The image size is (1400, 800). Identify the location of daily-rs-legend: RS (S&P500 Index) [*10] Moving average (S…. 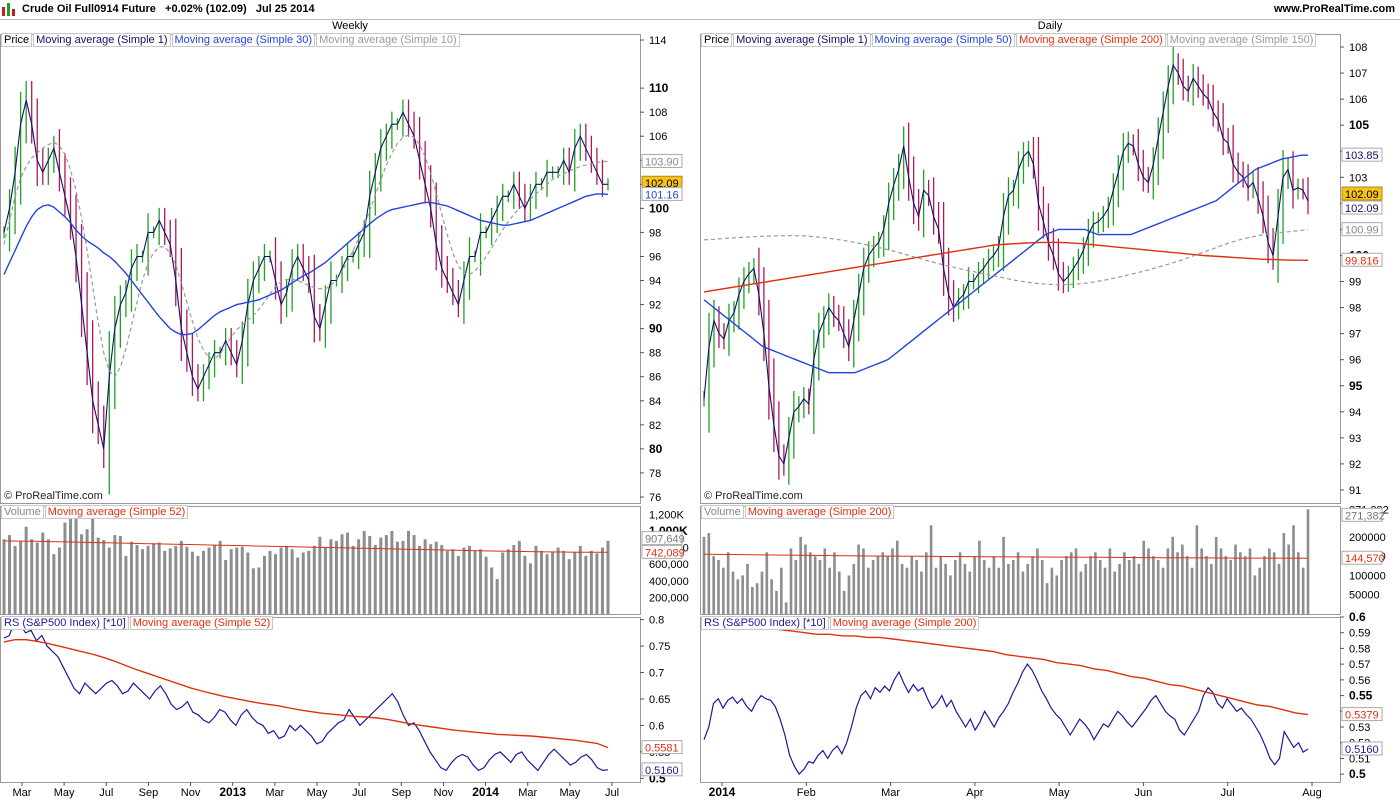
(840, 623).